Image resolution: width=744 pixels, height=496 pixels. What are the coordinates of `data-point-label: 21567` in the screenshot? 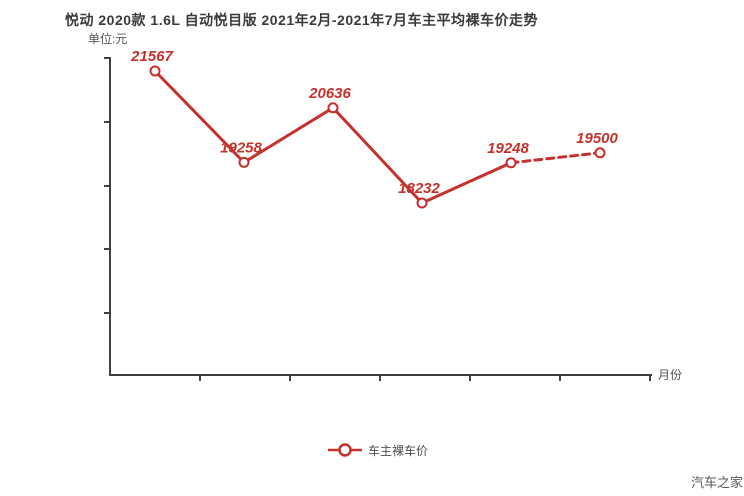 It's located at (151, 56).